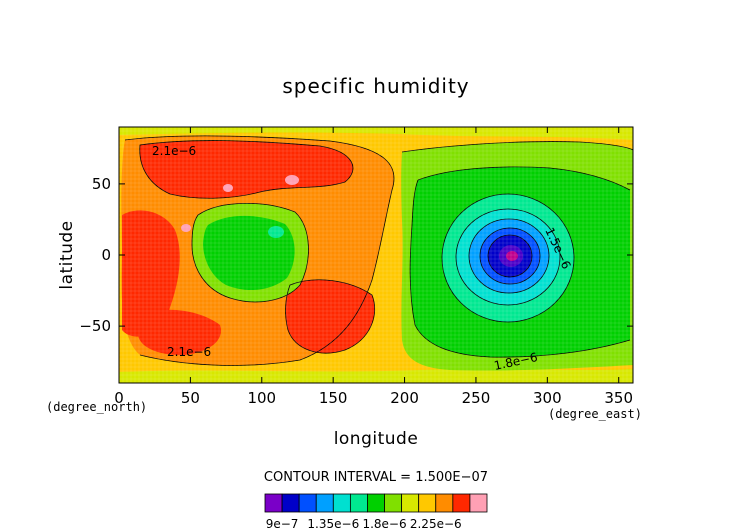 The width and height of the screenshot is (752, 532). I want to click on colorbar, so click(376, 503).